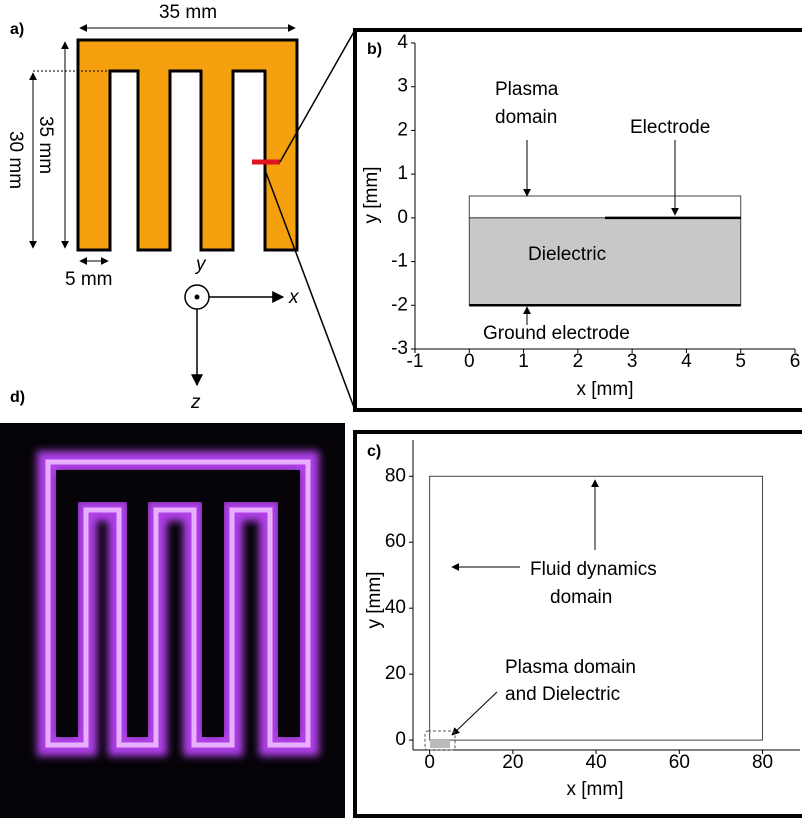 This screenshot has width=802, height=823. Describe the element at coordinates (399, 261) in the screenshot. I see `y-tick-label: -1` at that location.